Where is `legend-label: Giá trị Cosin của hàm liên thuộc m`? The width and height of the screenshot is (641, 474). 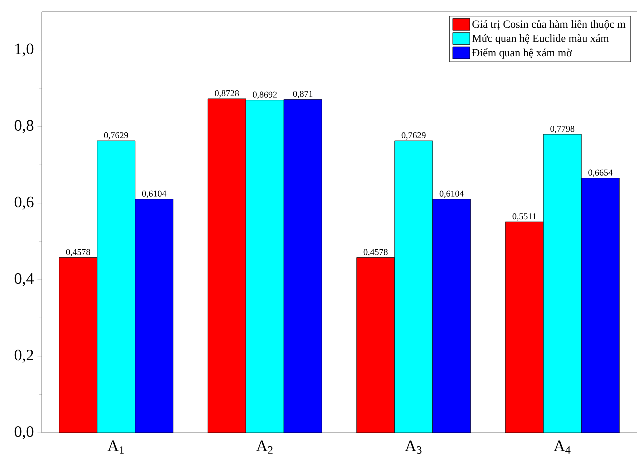 legend-label: Giá trị Cosin của hàm liên thuộc m is located at coordinates (549, 25).